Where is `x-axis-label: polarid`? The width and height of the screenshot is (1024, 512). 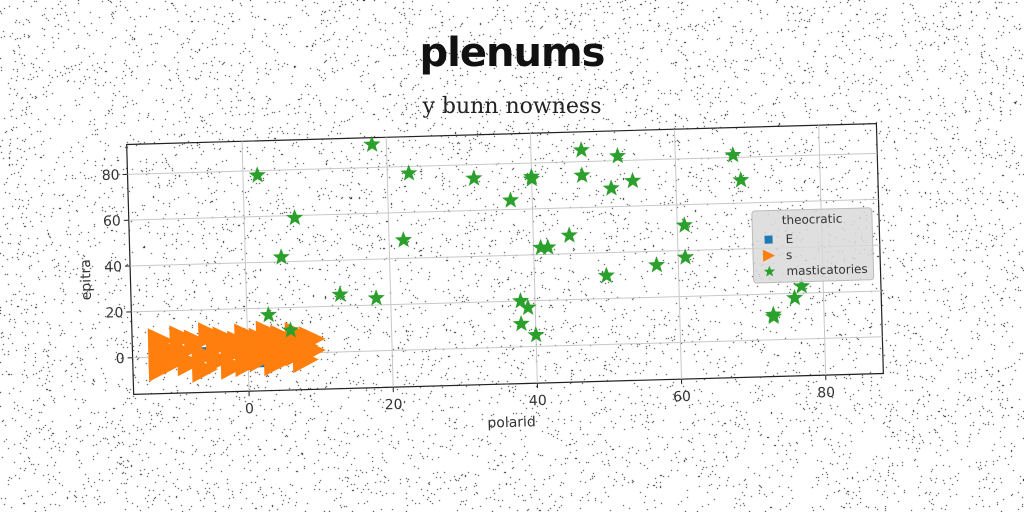 x-axis-label: polarid is located at coordinates (511, 422).